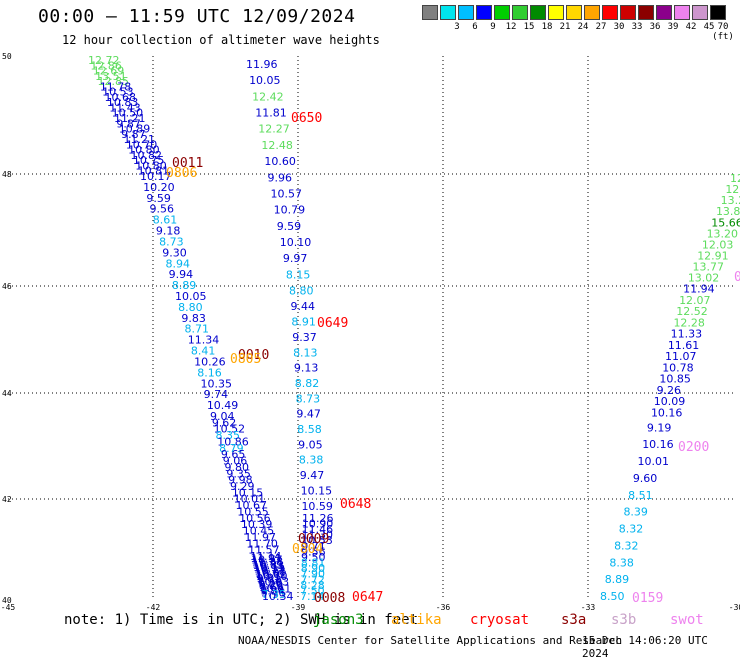 The height and width of the screenshot is (660, 740). I want to click on swath-left-value: 9.66, so click(271, 587).